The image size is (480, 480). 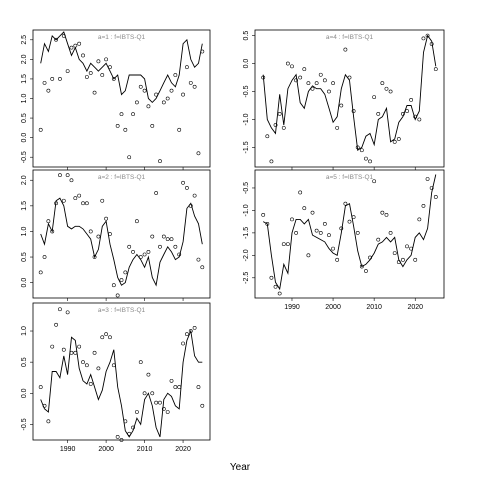 I want to click on x-tick-label: 2000, so click(x=106, y=449).